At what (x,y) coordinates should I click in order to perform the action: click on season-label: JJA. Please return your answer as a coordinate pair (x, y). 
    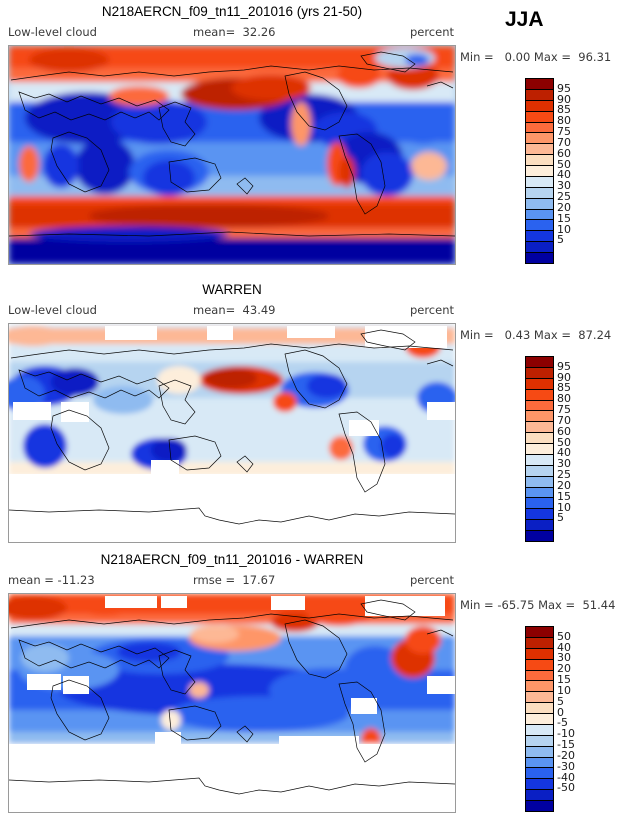
    Looking at the image, I should click on (524, 19).